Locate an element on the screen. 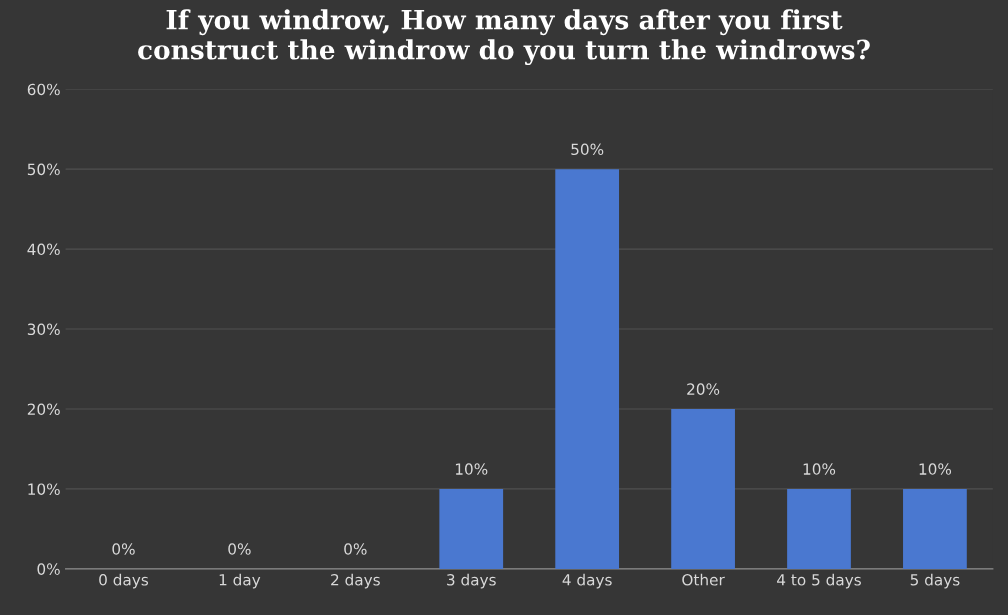 This screenshot has width=1008, height=615. y-tick-label: 20% is located at coordinates (43, 409).